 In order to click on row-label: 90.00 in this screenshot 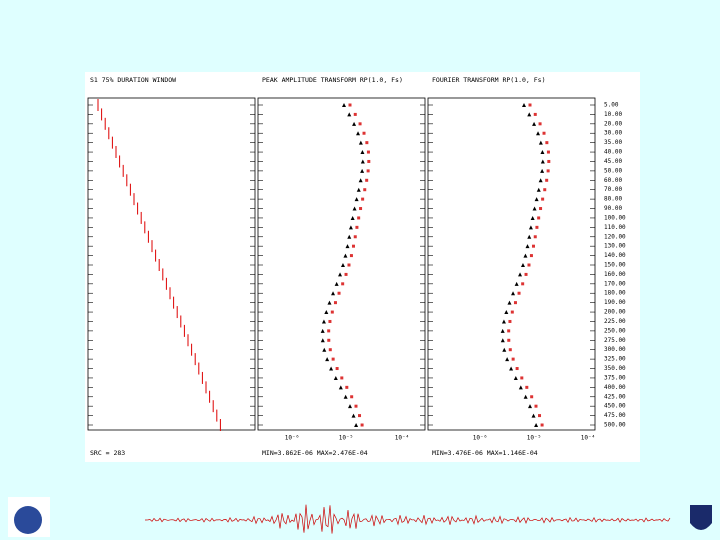, I will do `click(613, 208)`.